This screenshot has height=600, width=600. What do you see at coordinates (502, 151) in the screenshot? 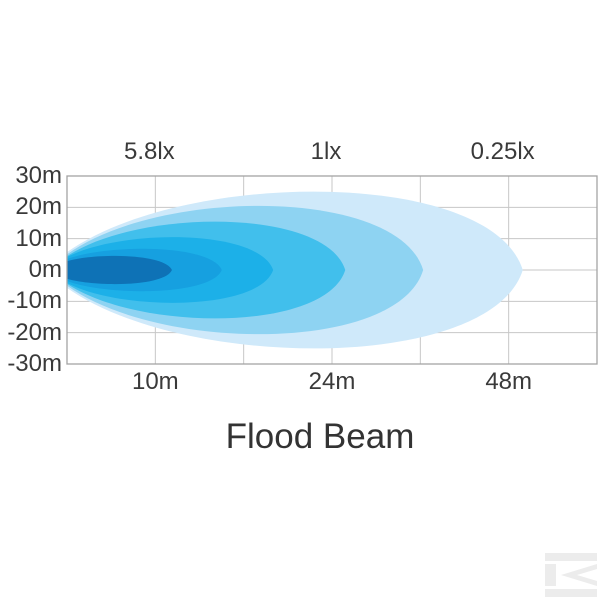
I see `lux-label: 0.25lx` at bounding box center [502, 151].